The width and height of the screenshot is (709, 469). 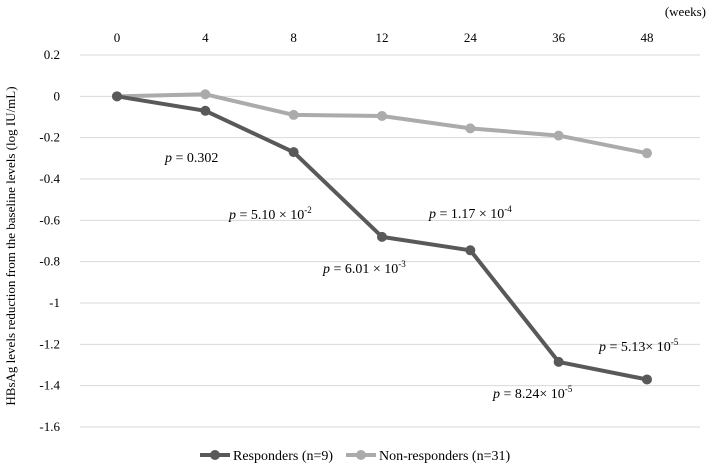 I want to click on p-value-text: = 1.17 × 10, so click(x=470, y=214).